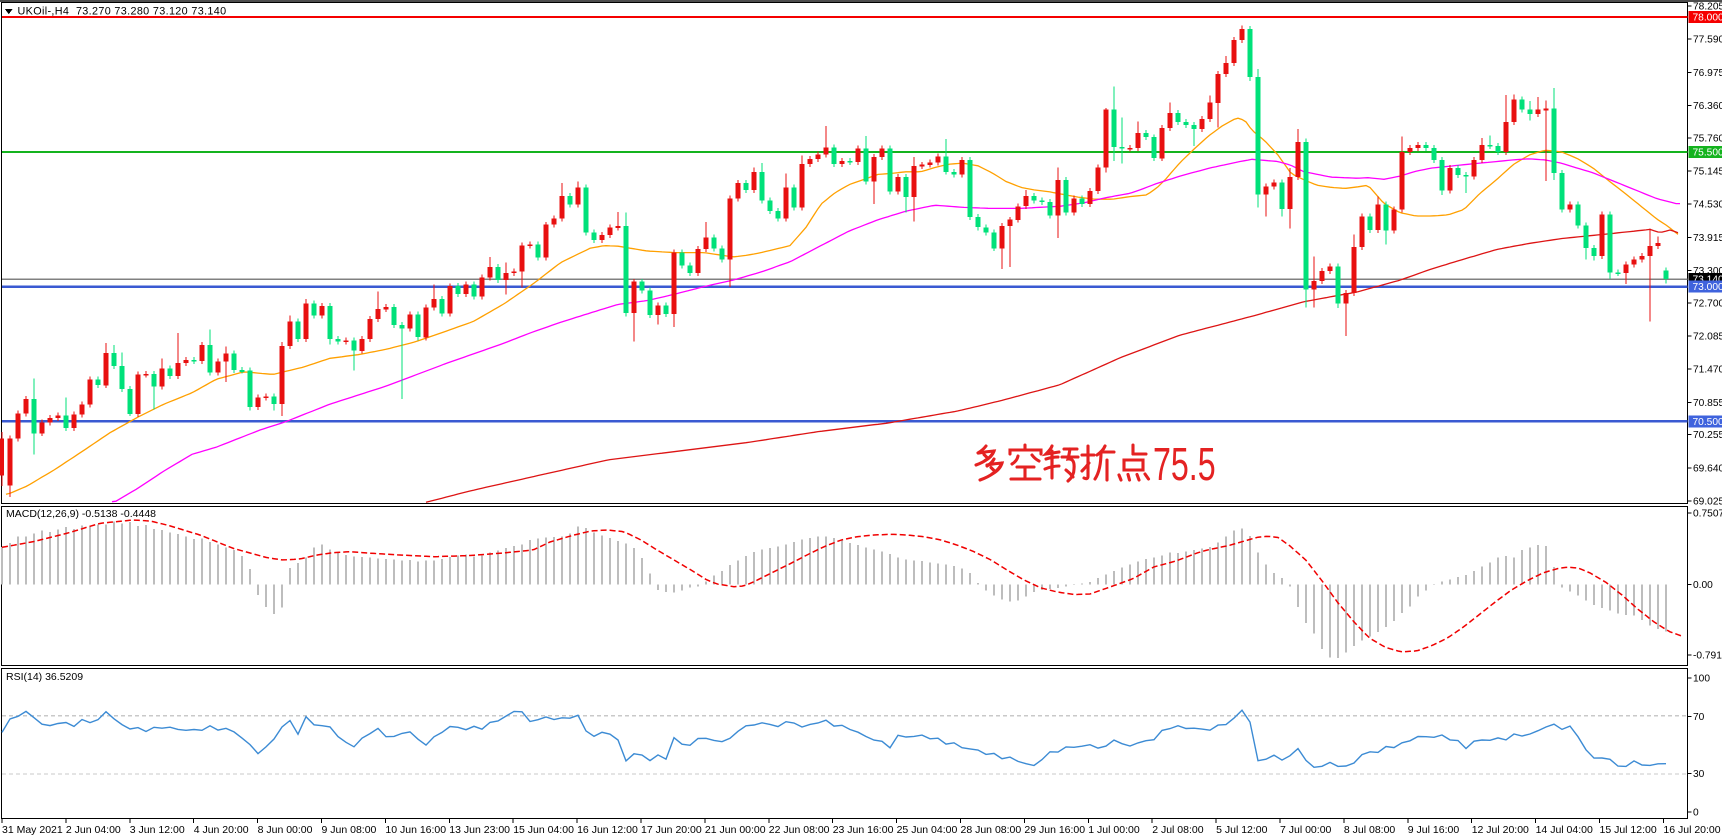 The width and height of the screenshot is (1722, 840). Describe the element at coordinates (1707, 655) in the screenshot. I see `svg-text: -0.7918` at that location.